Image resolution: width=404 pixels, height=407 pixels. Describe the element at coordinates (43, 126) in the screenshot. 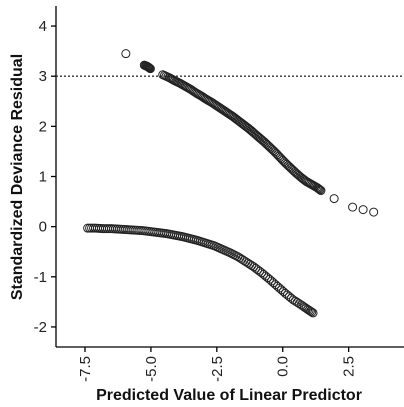

I see `y-tick-label: 2` at that location.